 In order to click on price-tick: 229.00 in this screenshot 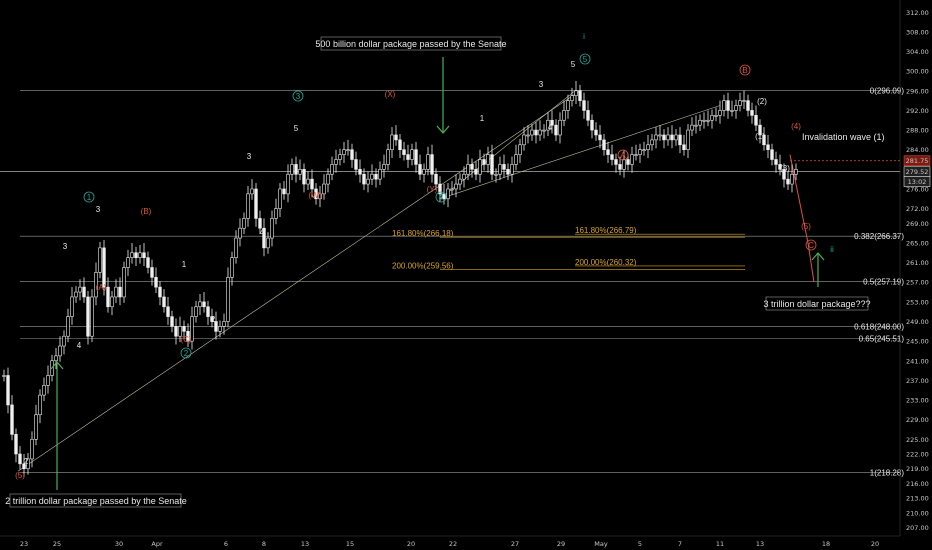, I will do `click(917, 420)`.